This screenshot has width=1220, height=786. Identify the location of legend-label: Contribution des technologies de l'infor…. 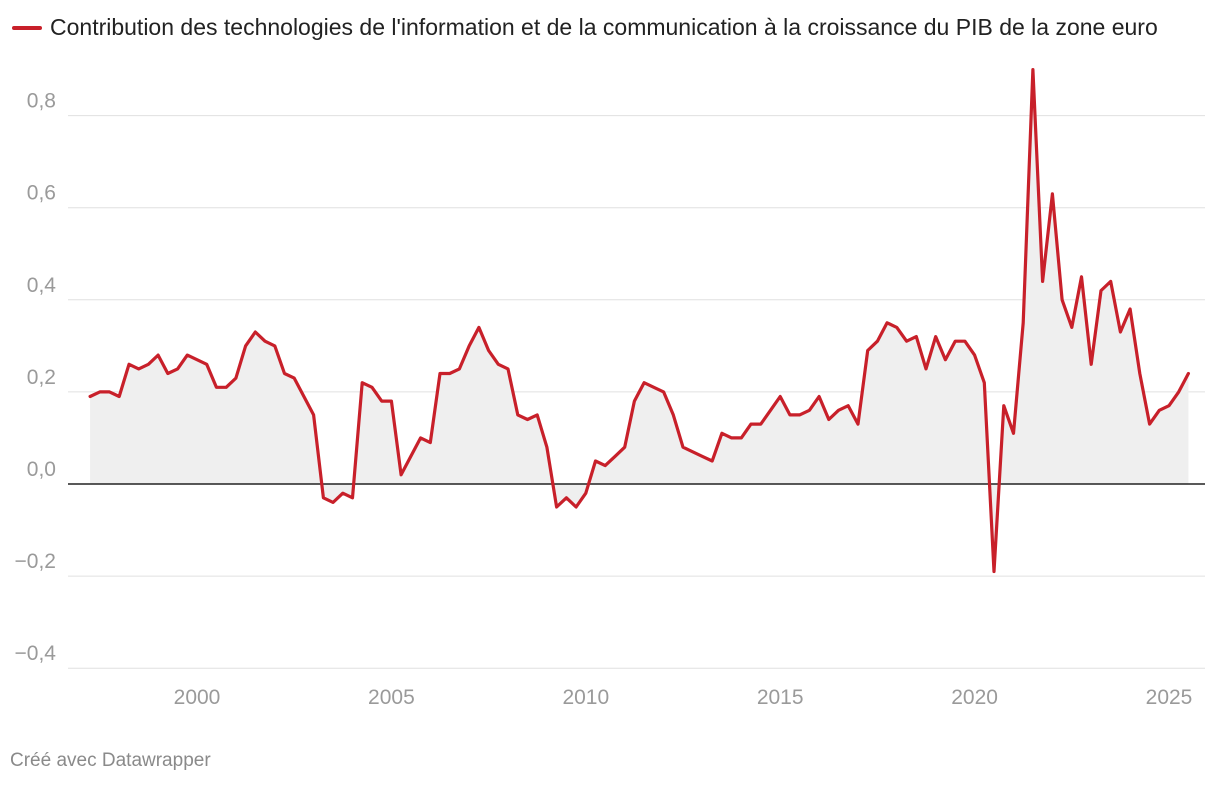
(604, 27).